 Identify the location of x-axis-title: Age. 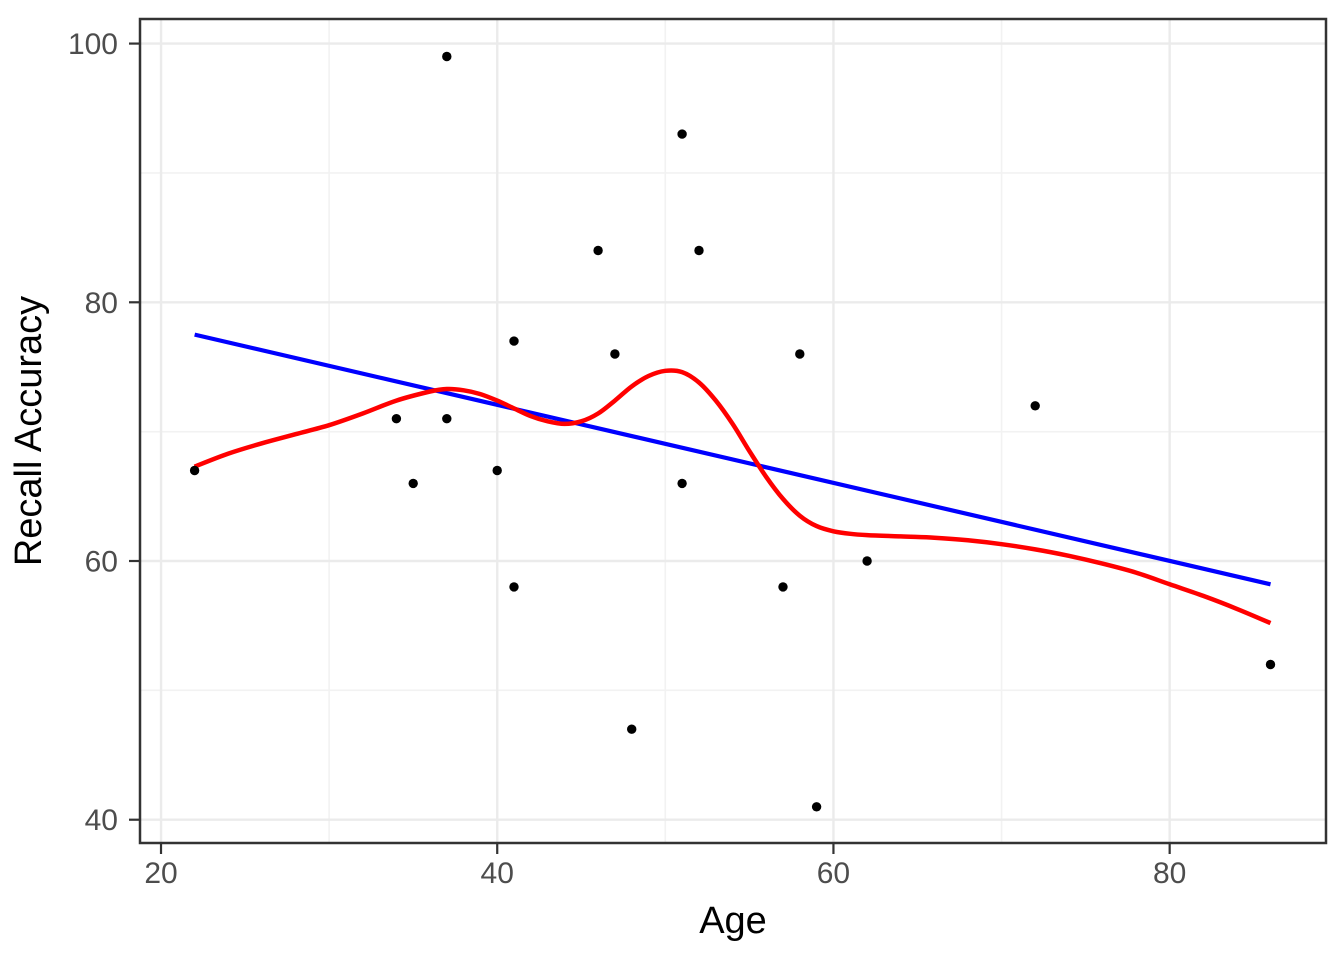
(733, 921).